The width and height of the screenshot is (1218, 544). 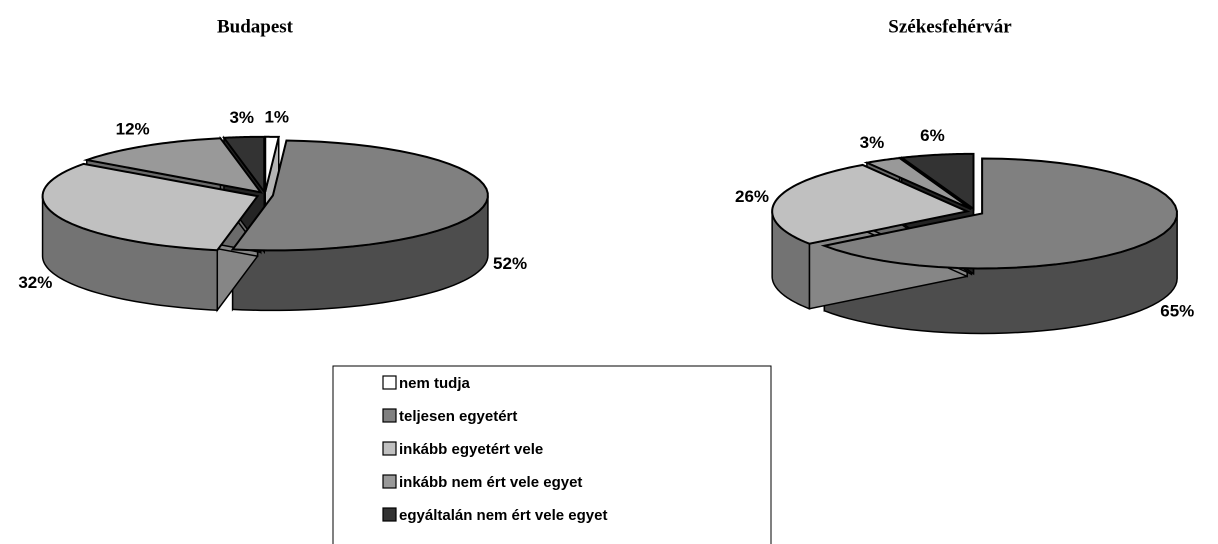 I want to click on legend-label: nem tudja, so click(x=434, y=383).